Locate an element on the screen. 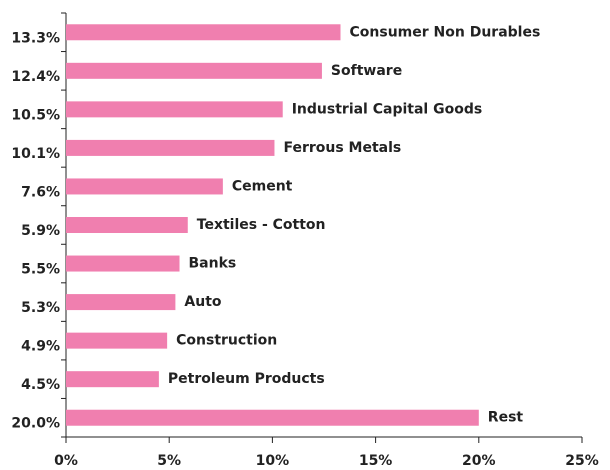 The height and width of the screenshot is (470, 610). value-label: 12.4% is located at coordinates (35, 77).